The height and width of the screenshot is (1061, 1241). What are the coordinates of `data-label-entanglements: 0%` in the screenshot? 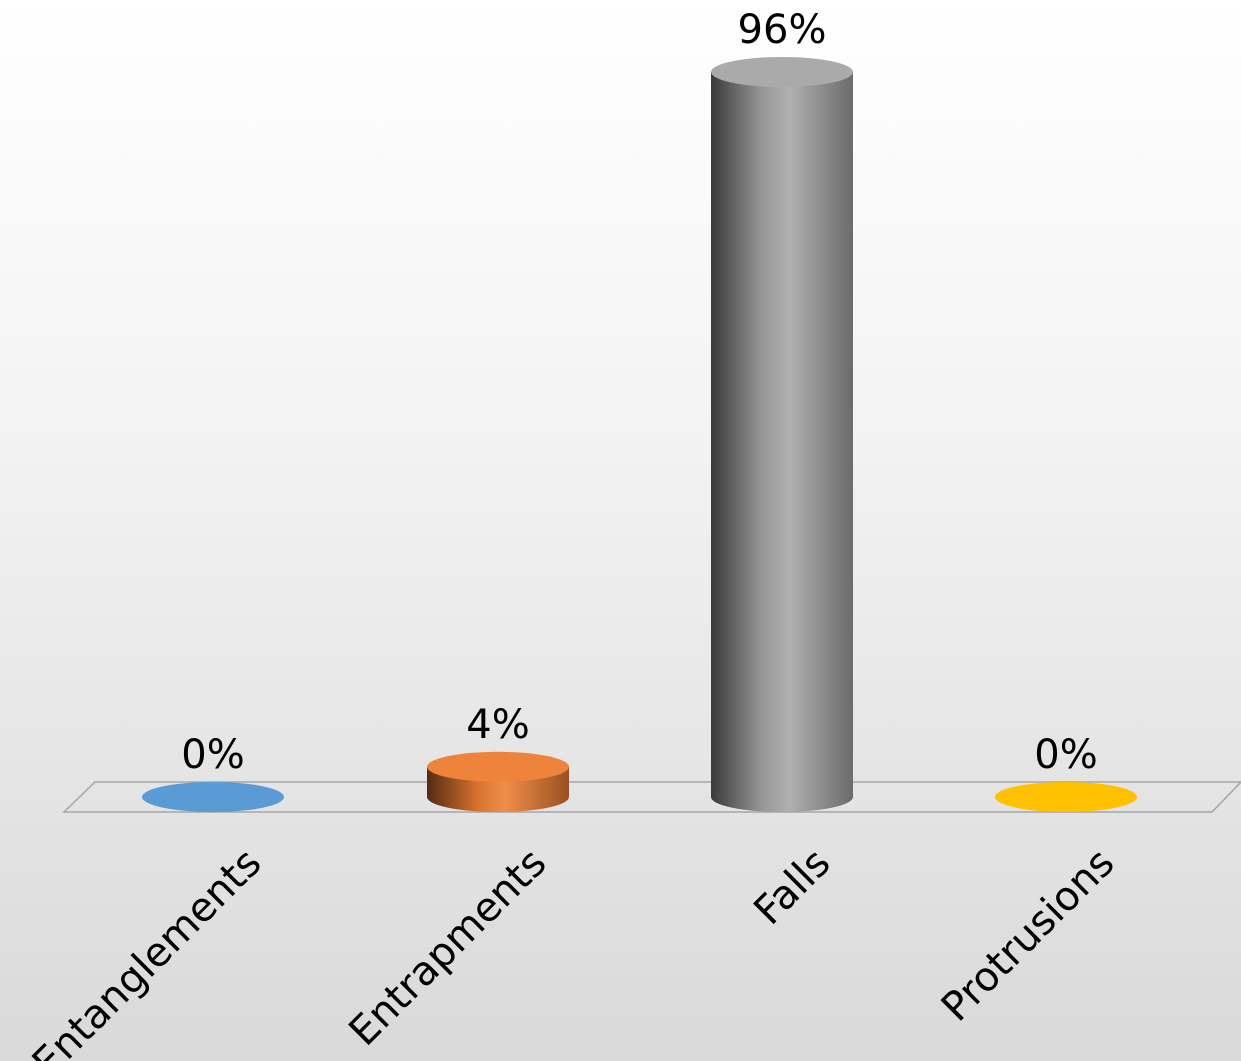 It's located at (212, 755).